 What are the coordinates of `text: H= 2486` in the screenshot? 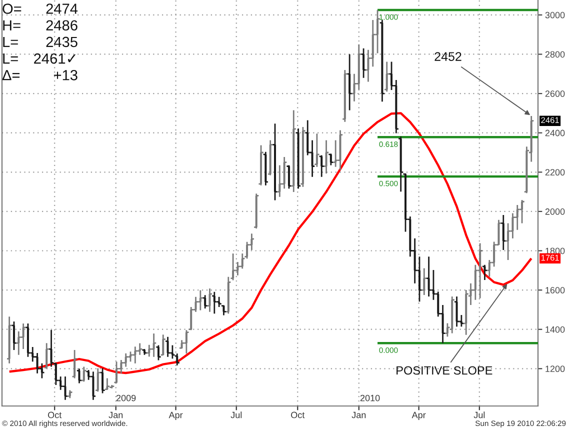 It's located at (40, 25).